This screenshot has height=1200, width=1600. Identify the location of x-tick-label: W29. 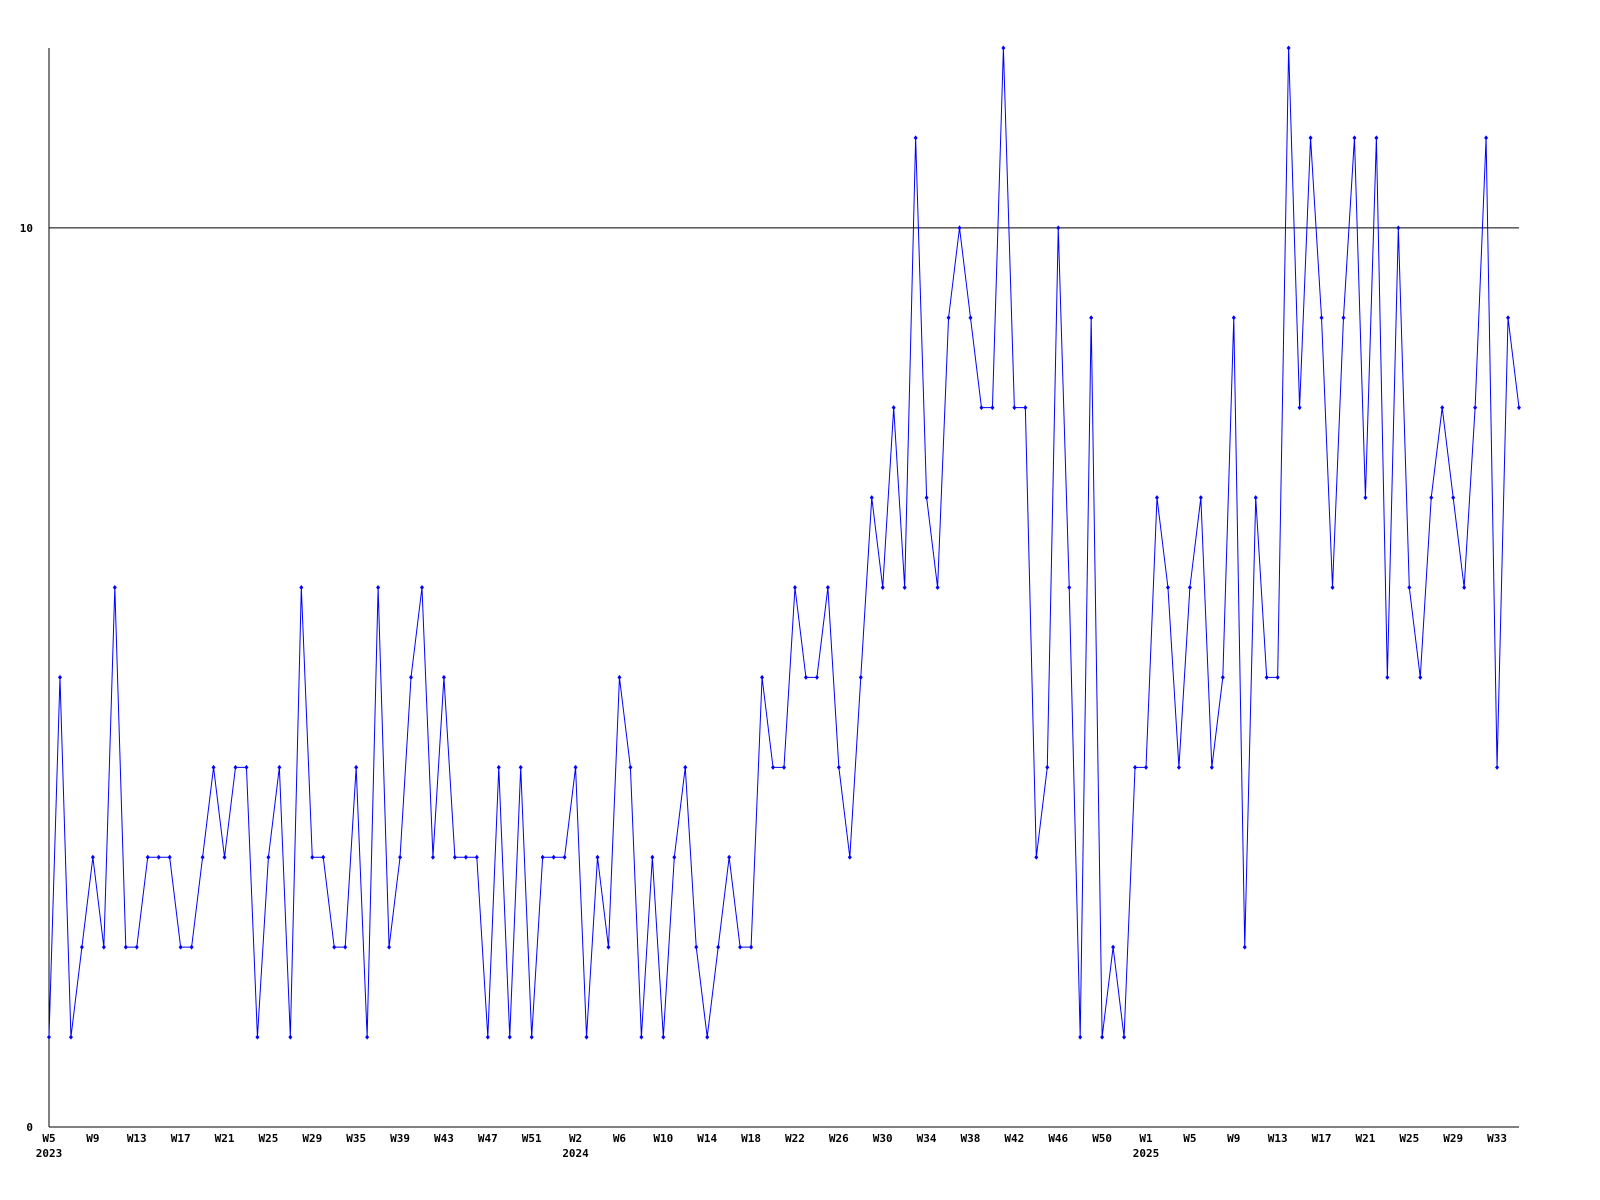
(1453, 1138).